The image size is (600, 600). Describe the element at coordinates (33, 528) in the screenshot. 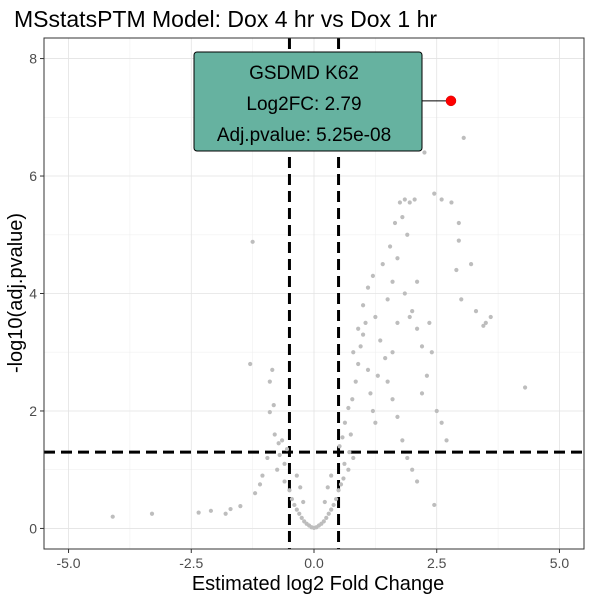

I see `y-tick-label: 0` at that location.